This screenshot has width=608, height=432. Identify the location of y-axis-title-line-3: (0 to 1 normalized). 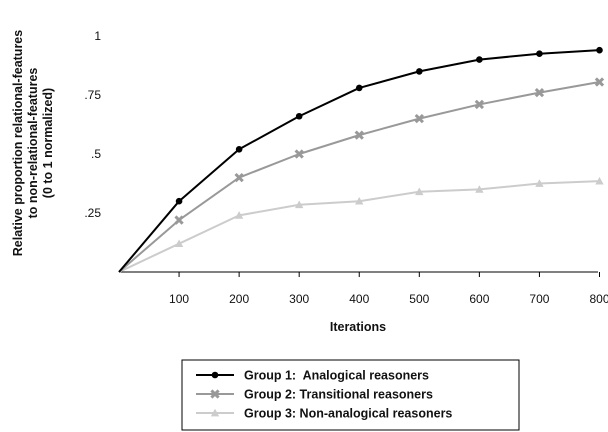
(48, 143).